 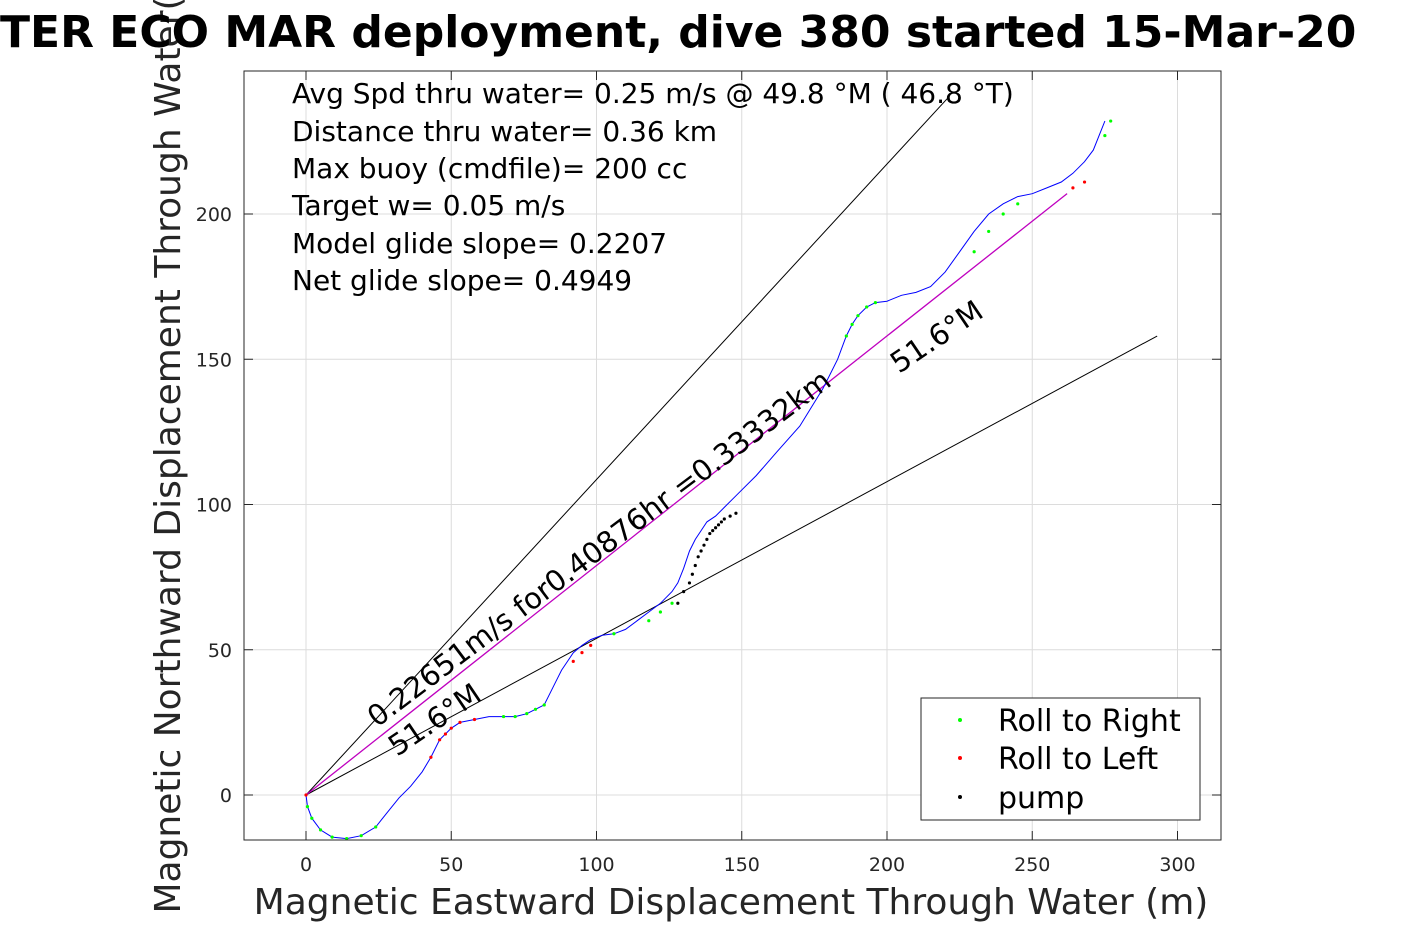 I want to click on stats-distance: Distance thru water= 0.36 km, so click(x=504, y=131).